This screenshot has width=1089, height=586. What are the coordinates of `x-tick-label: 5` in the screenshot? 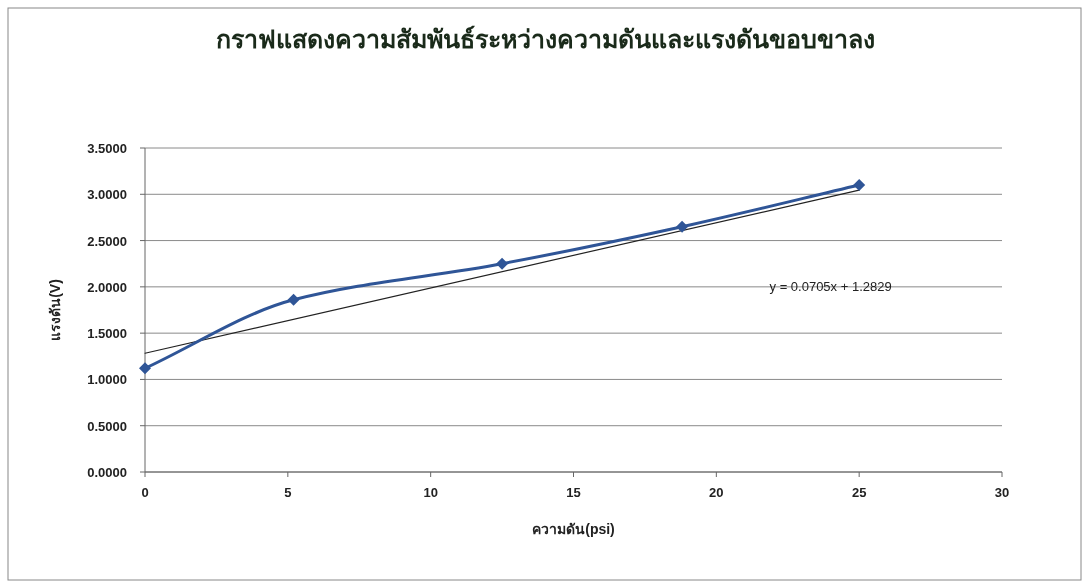 It's located at (288, 492).